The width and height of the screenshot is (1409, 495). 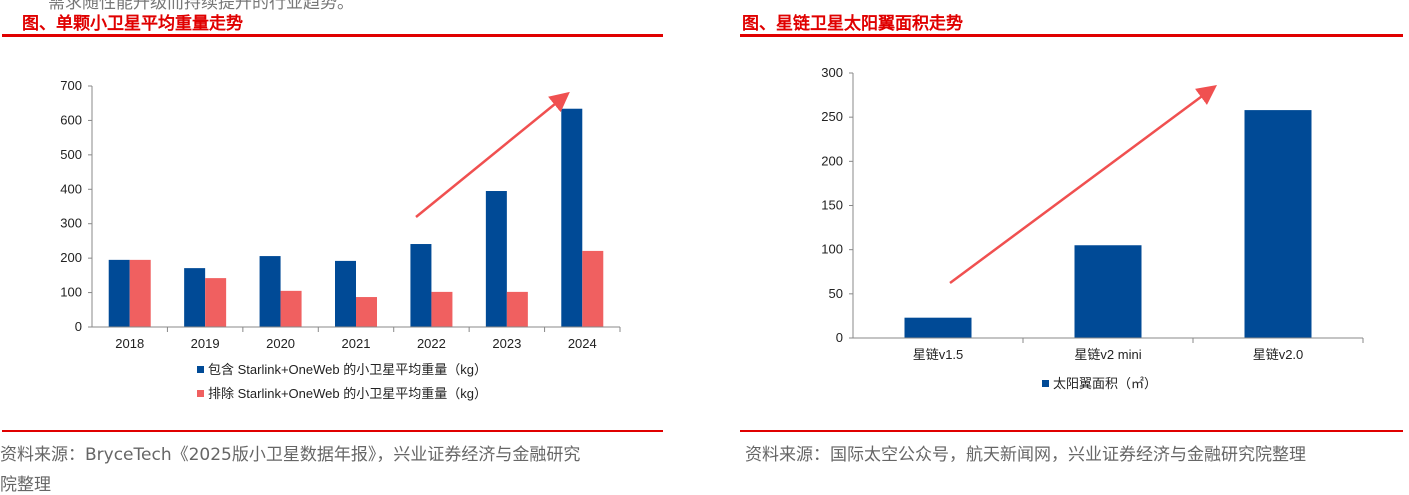 What do you see at coordinates (1107, 354) in the screenshot?
I see `x-tick-label: 星链v2 mini` at bounding box center [1107, 354].